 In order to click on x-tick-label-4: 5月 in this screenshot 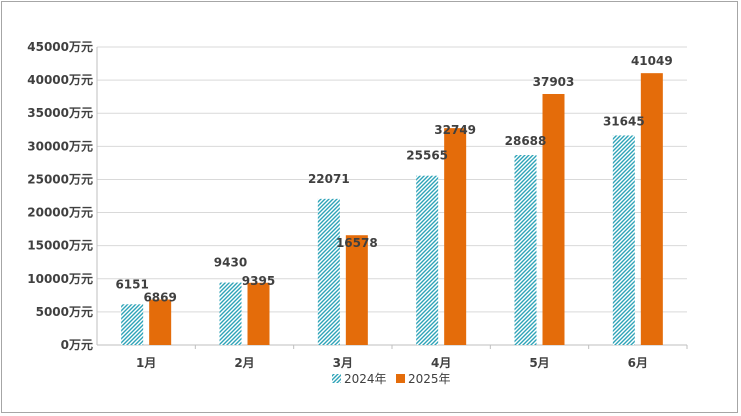, I will do `click(539, 363)`.